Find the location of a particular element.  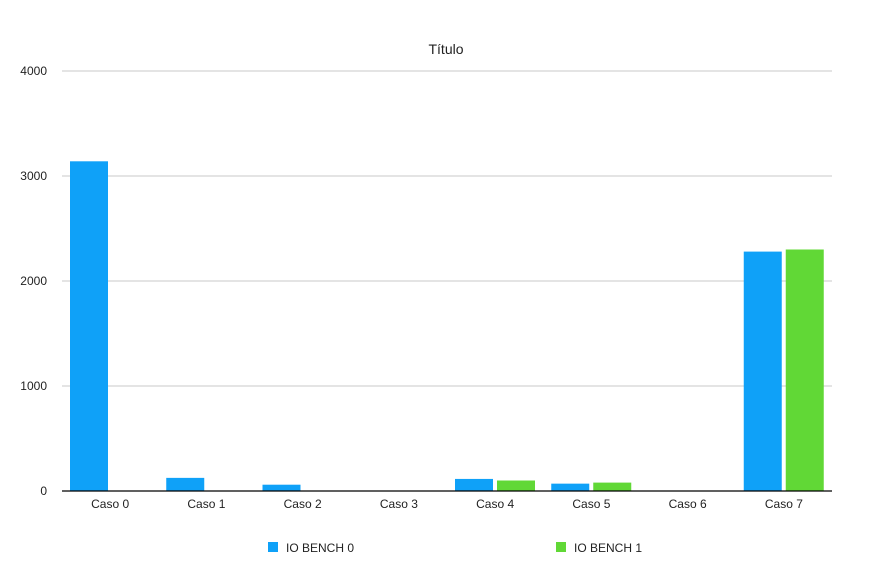

y-tick-label: 0 is located at coordinates (43, 491).